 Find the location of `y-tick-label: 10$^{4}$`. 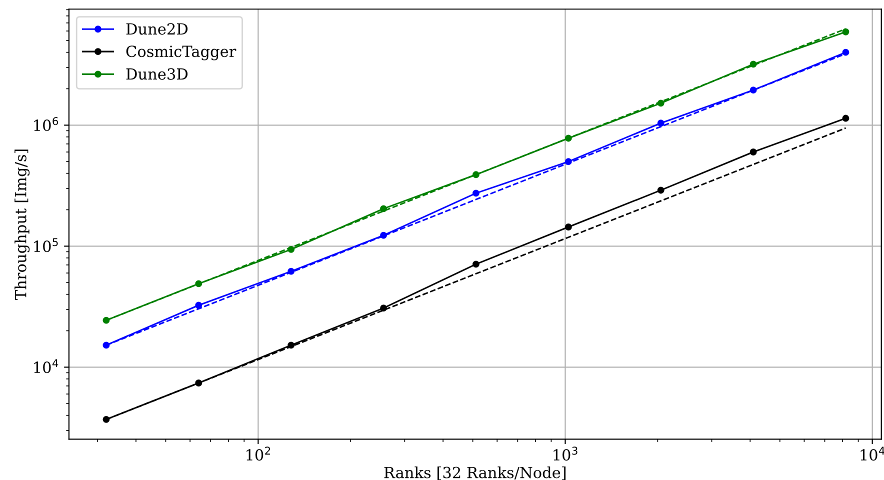

y-tick-label: 10$^{4}$ is located at coordinates (46, 366).